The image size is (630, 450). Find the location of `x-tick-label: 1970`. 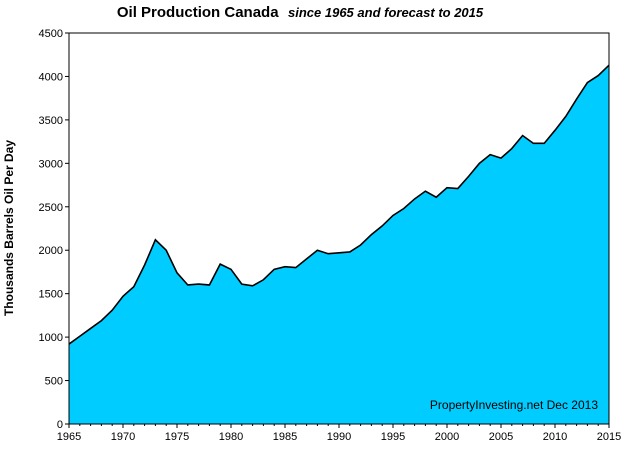

x-tick-label: 1970 is located at coordinates (123, 437).